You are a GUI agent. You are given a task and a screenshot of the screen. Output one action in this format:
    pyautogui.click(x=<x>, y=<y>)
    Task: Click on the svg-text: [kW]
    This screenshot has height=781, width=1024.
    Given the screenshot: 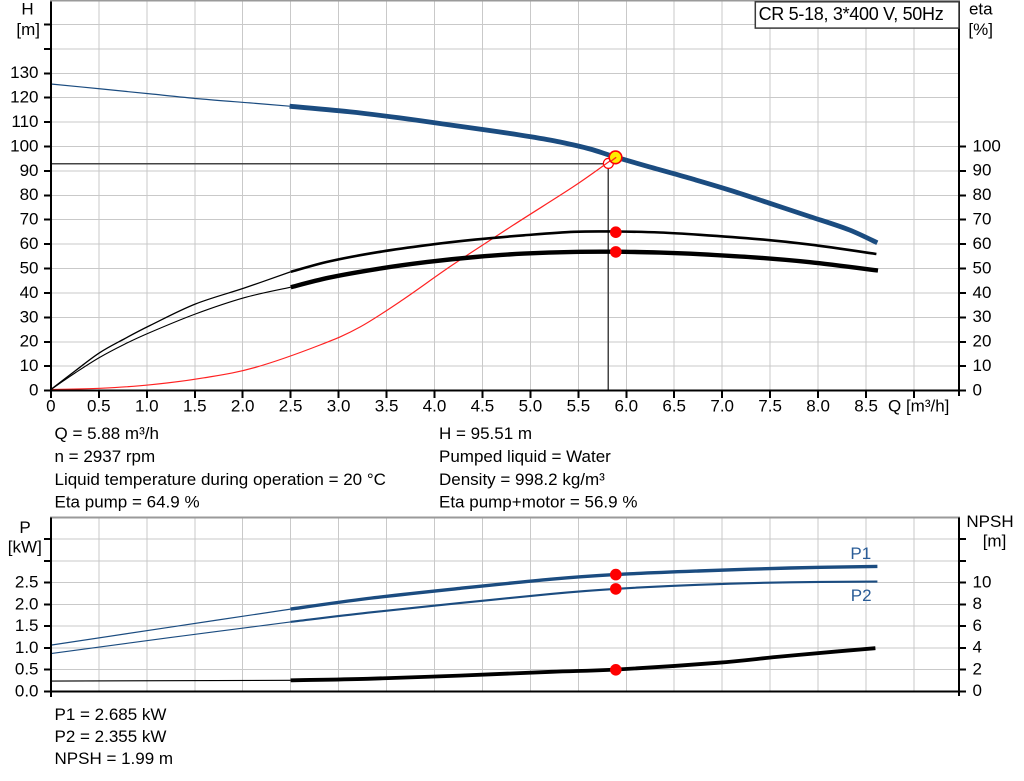 What is the action you would take?
    pyautogui.click(x=25, y=546)
    